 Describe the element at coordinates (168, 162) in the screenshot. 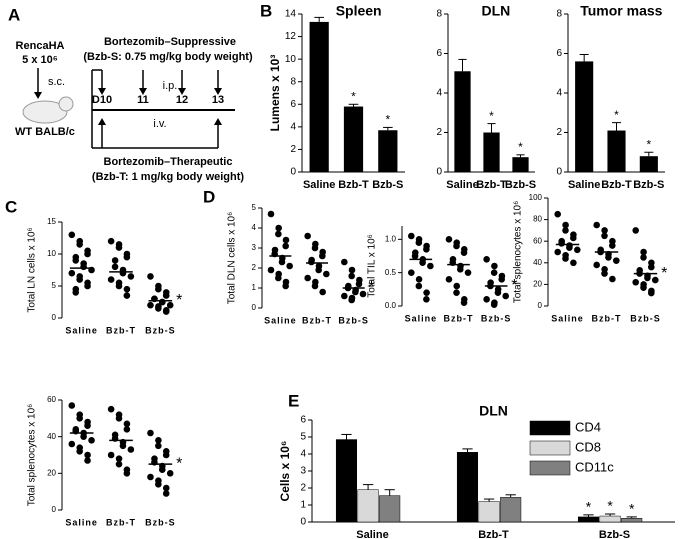

I see `diagram-text: Bortezomib–Therapeutic` at that location.